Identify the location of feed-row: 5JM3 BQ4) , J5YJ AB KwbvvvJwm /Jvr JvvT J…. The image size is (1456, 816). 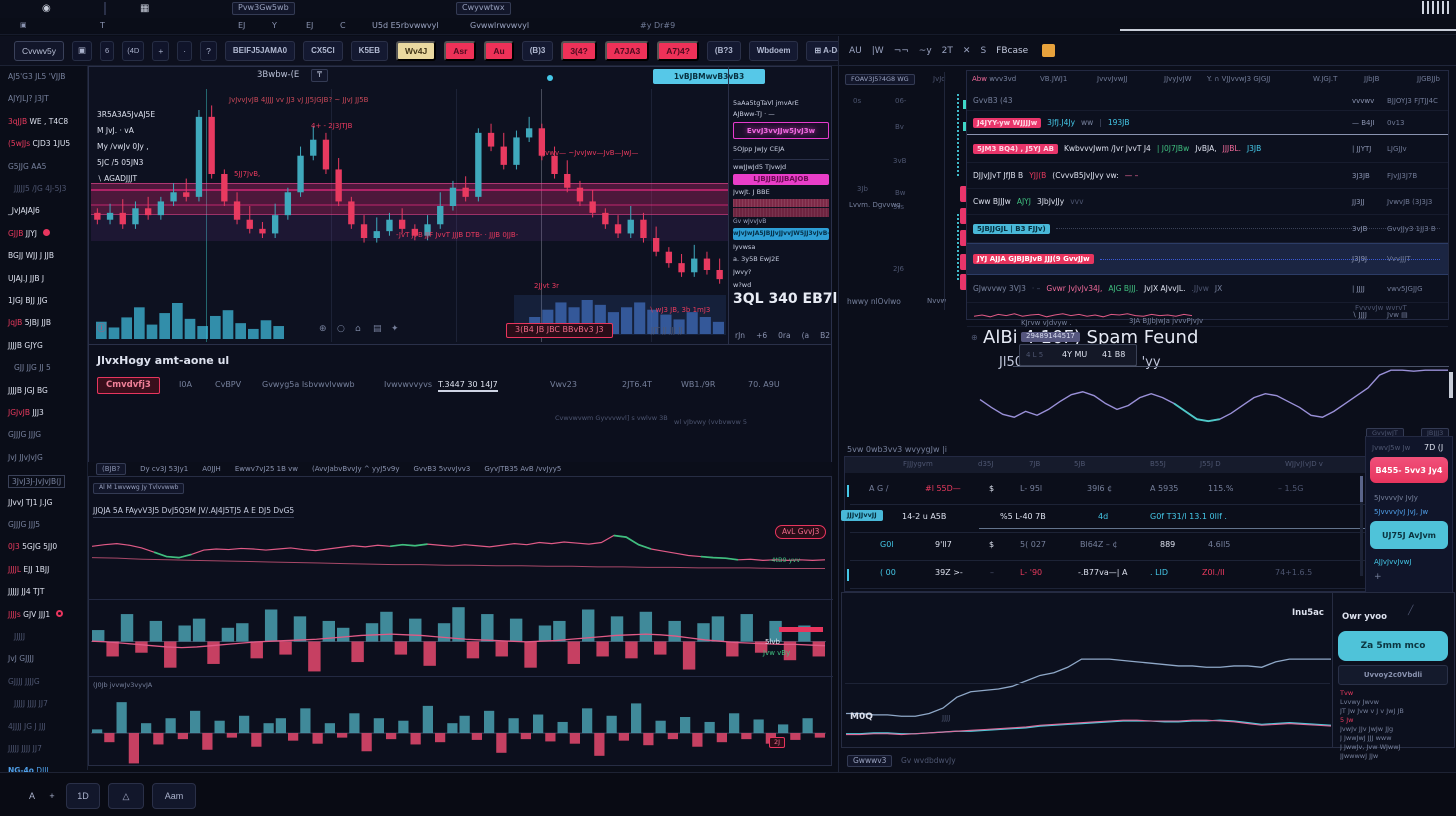
(1207, 149).